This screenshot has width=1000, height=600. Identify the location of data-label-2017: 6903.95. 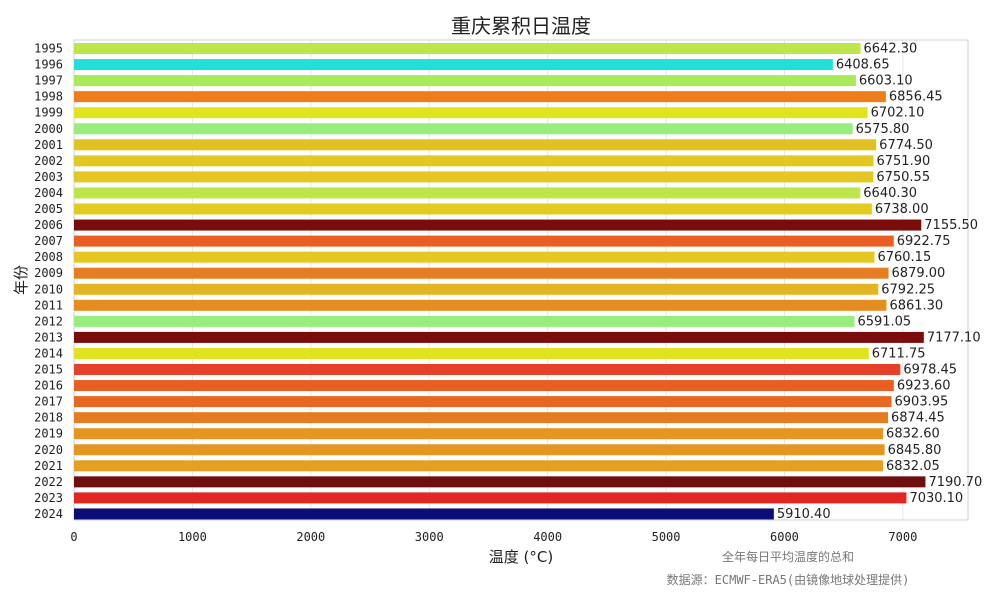
(922, 402).